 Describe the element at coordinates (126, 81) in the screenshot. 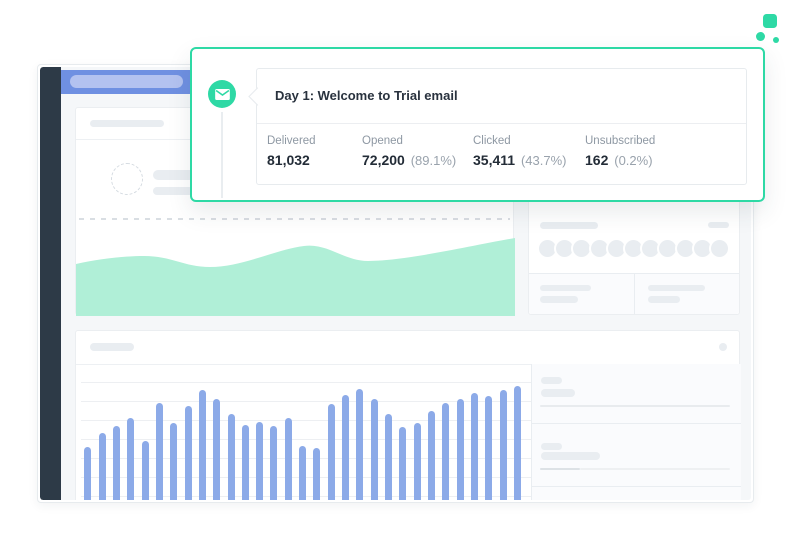

I see `topbar-skeleton-pill` at that location.